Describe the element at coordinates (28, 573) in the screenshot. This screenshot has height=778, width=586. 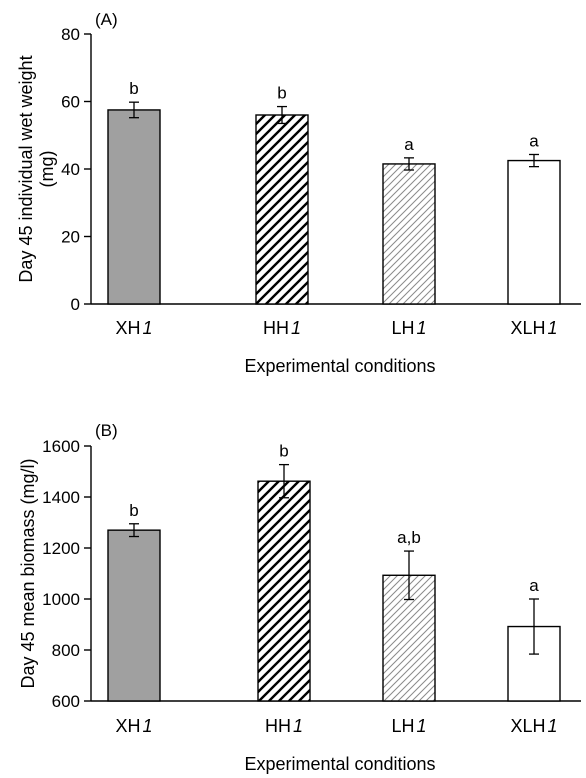
I see `y-axis-title: Day 45 mean biomass (mg/l)` at that location.